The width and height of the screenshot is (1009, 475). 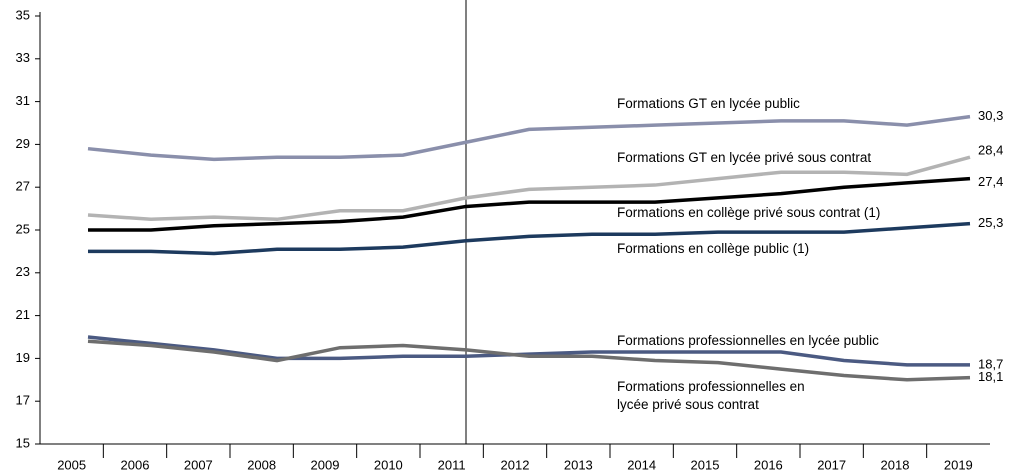 What do you see at coordinates (713, 248) in the screenshot?
I see `series-name: Formations en collège public (1)` at bounding box center [713, 248].